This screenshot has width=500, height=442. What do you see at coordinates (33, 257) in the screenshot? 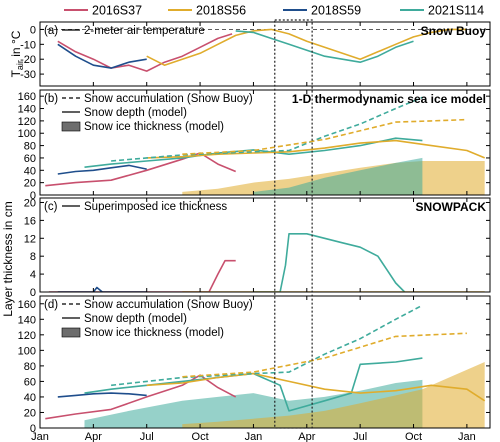
I see `y-tick-label: 8` at bounding box center [33, 257].